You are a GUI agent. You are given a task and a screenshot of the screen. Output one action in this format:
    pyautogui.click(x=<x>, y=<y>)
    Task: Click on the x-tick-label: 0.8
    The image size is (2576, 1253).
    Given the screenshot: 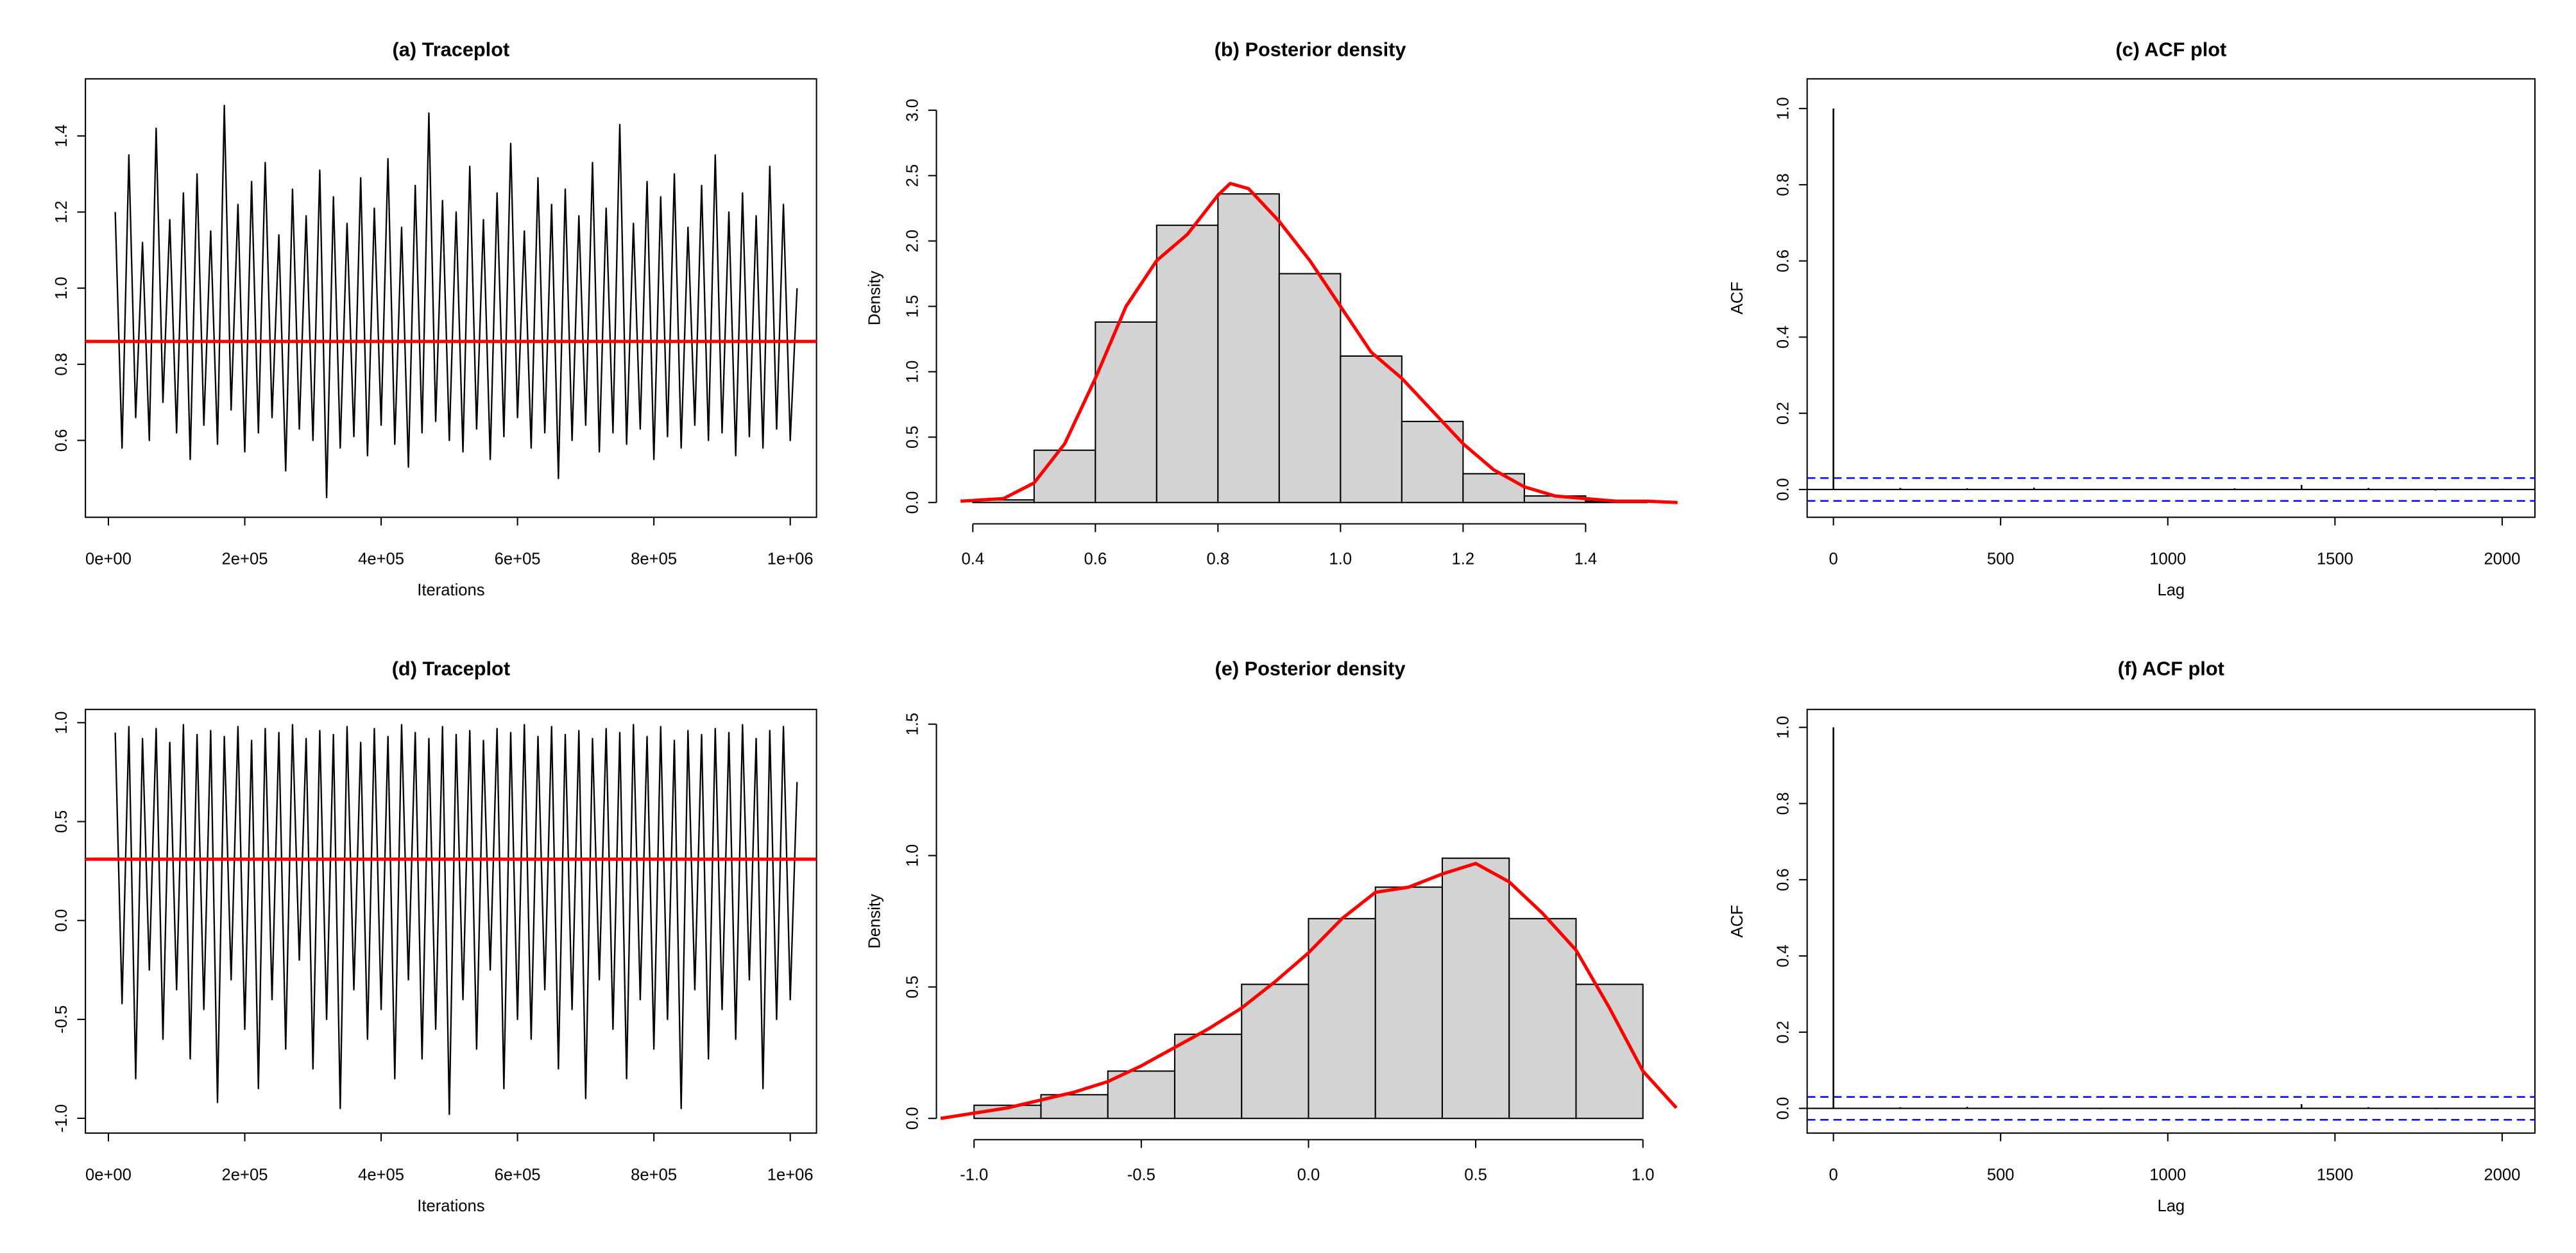 What is the action you would take?
    pyautogui.click(x=1218, y=559)
    